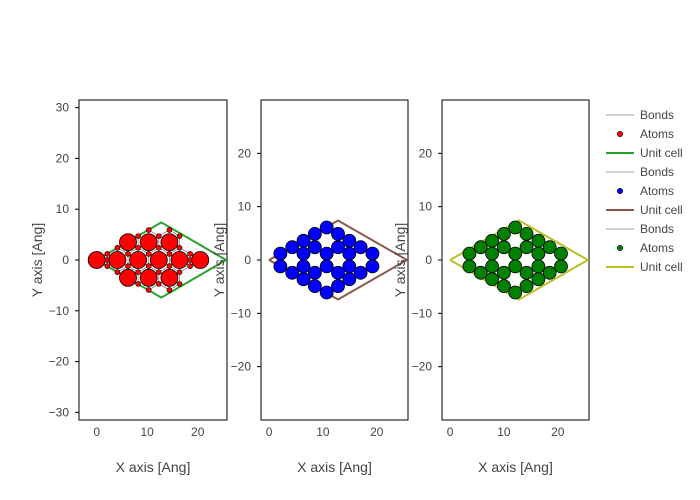 This screenshot has width=700, height=500. Describe the element at coordinates (59, 412) in the screenshot. I see `y-tick-label: −30` at that location.